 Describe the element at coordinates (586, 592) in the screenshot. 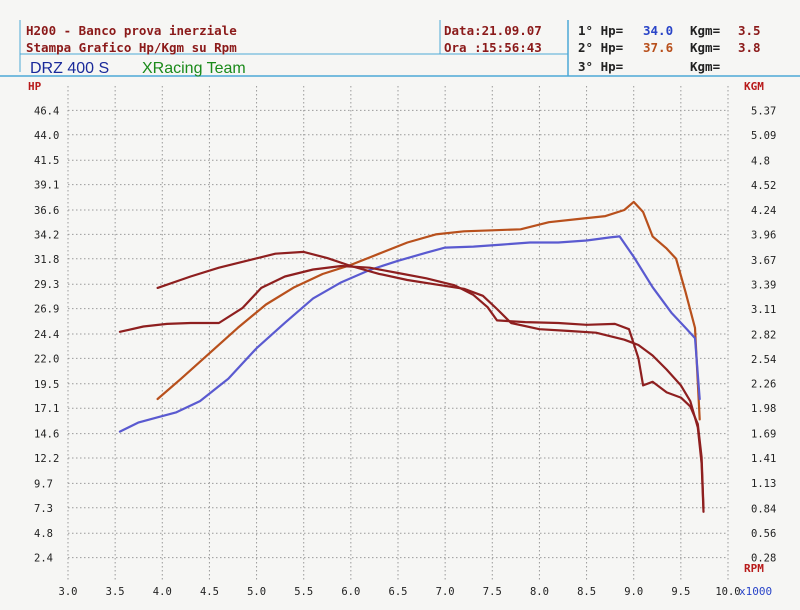

I see `x-tick-label: 8.5` at that location.